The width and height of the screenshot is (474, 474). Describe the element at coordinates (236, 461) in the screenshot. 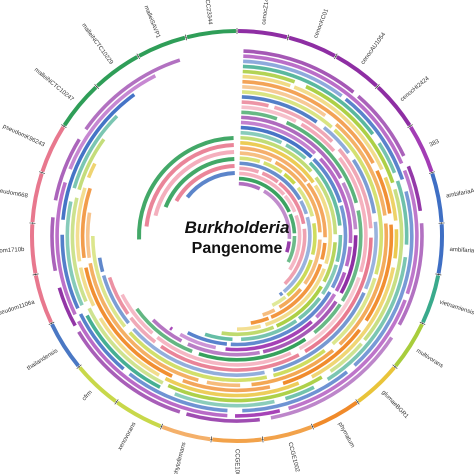

I see `strain-label-12: CCGE1003` at that location.